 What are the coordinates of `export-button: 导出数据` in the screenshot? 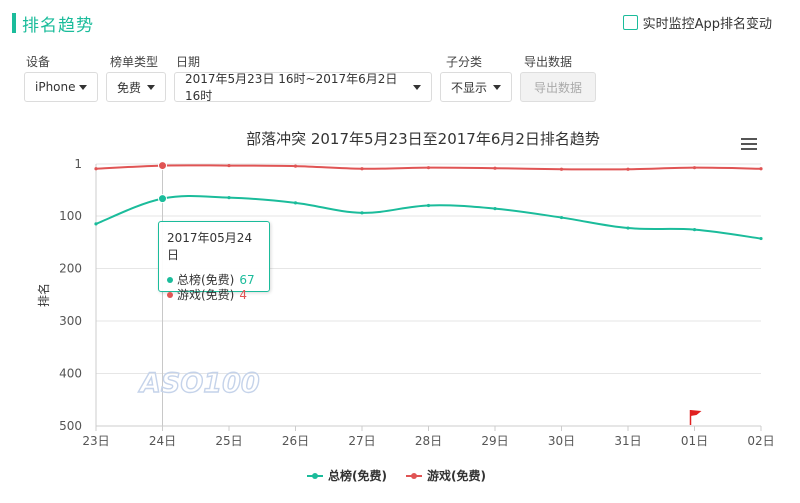 It's located at (558, 87).